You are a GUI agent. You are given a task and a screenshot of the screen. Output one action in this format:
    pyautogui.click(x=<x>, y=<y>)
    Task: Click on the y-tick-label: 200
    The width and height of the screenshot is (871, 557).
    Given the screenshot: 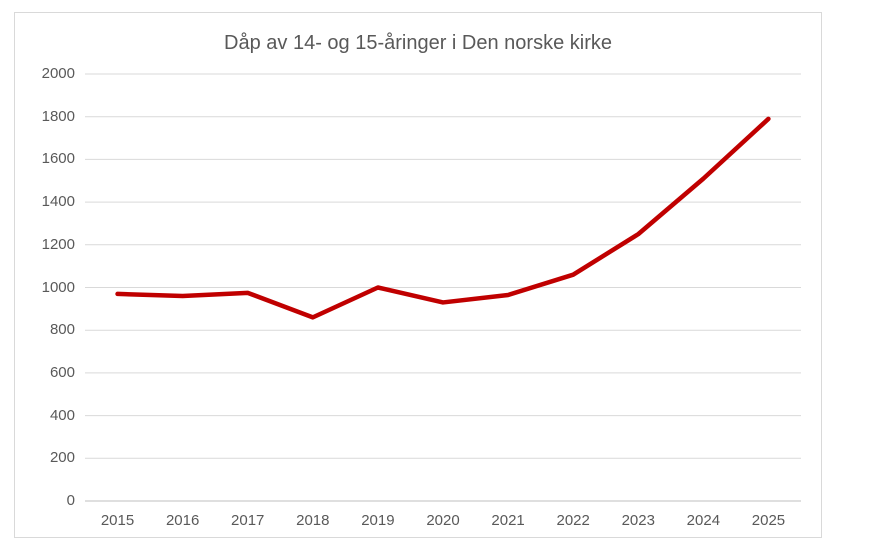 What is the action you would take?
    pyautogui.click(x=62, y=458)
    